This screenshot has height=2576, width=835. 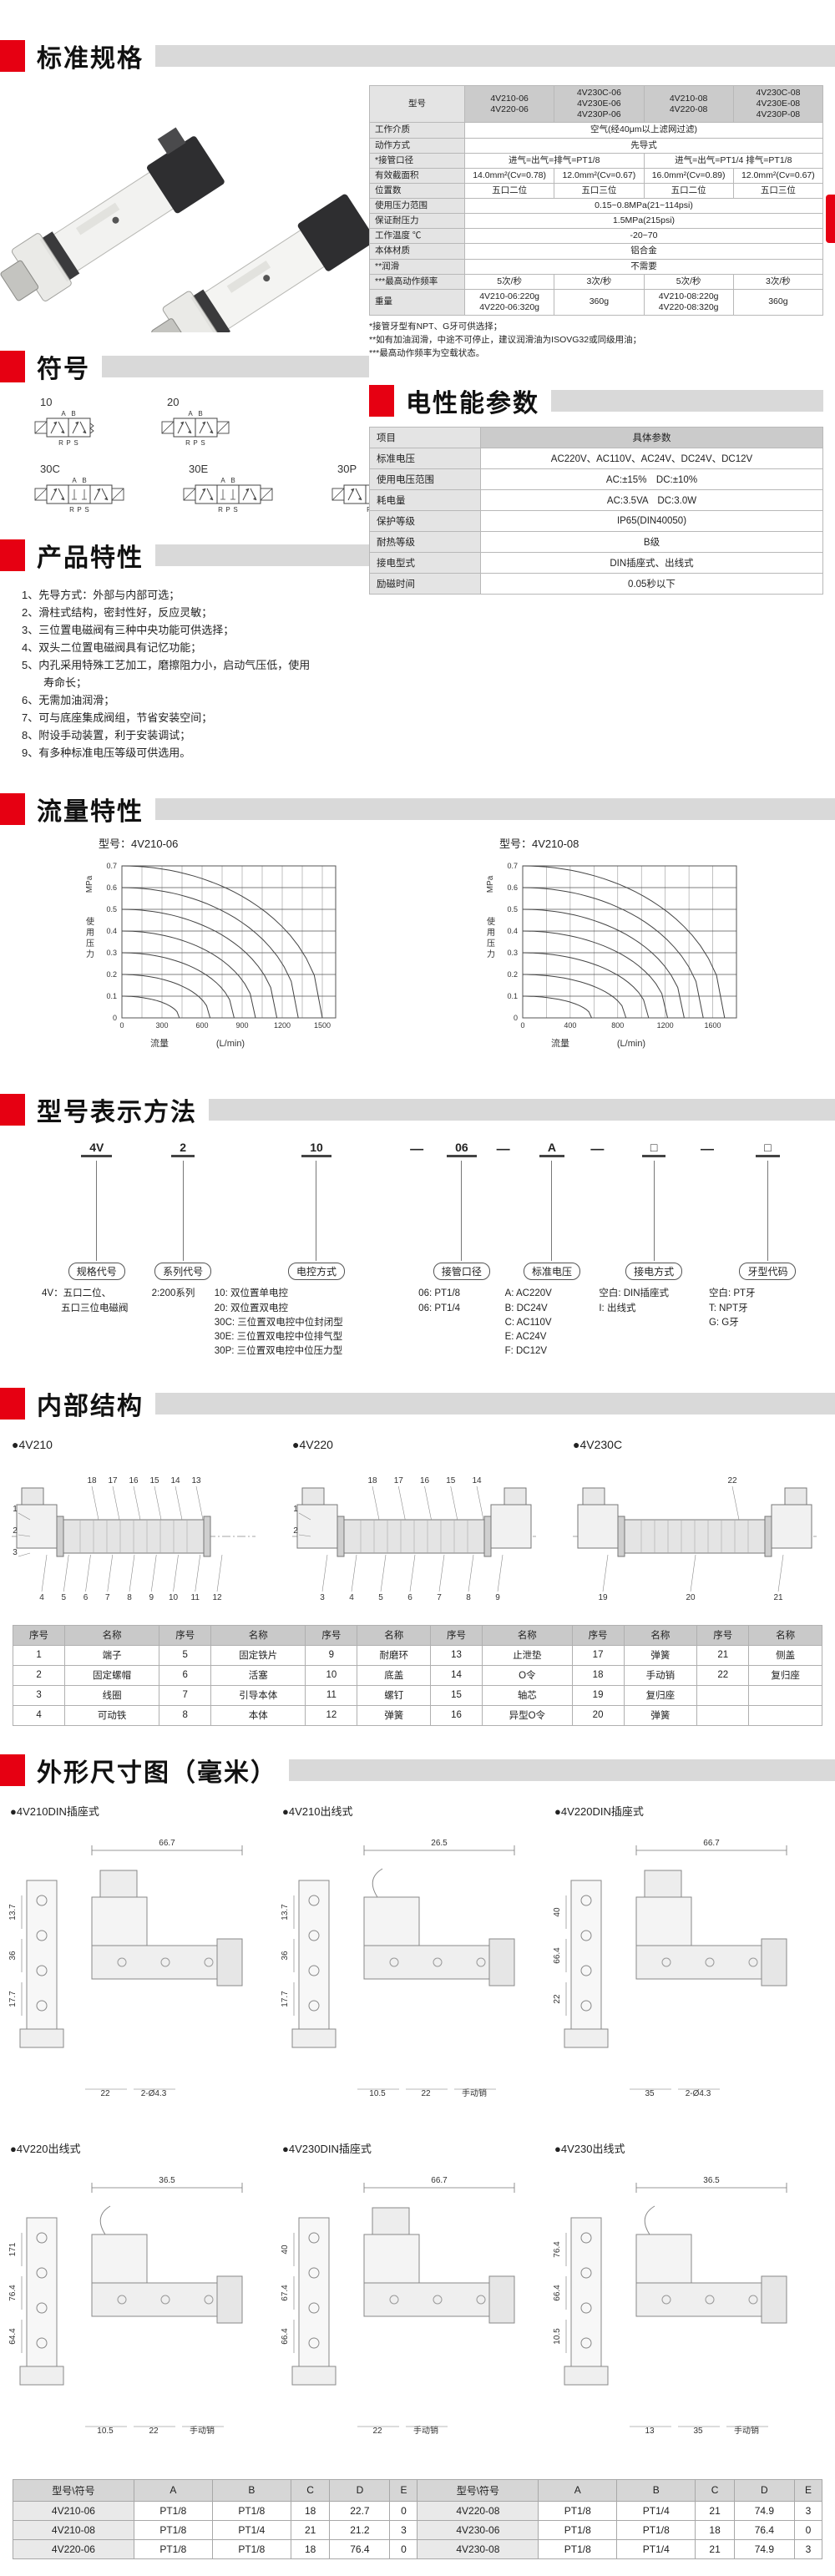 What do you see at coordinates (425, 1480) in the screenshot?
I see `svg-text: 16` at bounding box center [425, 1480].